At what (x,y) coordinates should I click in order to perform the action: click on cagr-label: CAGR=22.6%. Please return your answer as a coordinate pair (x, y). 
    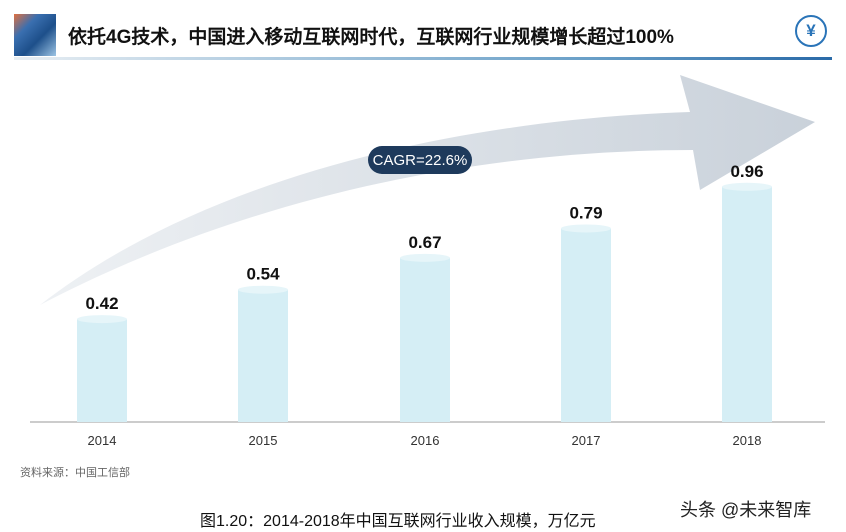
    Looking at the image, I should click on (420, 160).